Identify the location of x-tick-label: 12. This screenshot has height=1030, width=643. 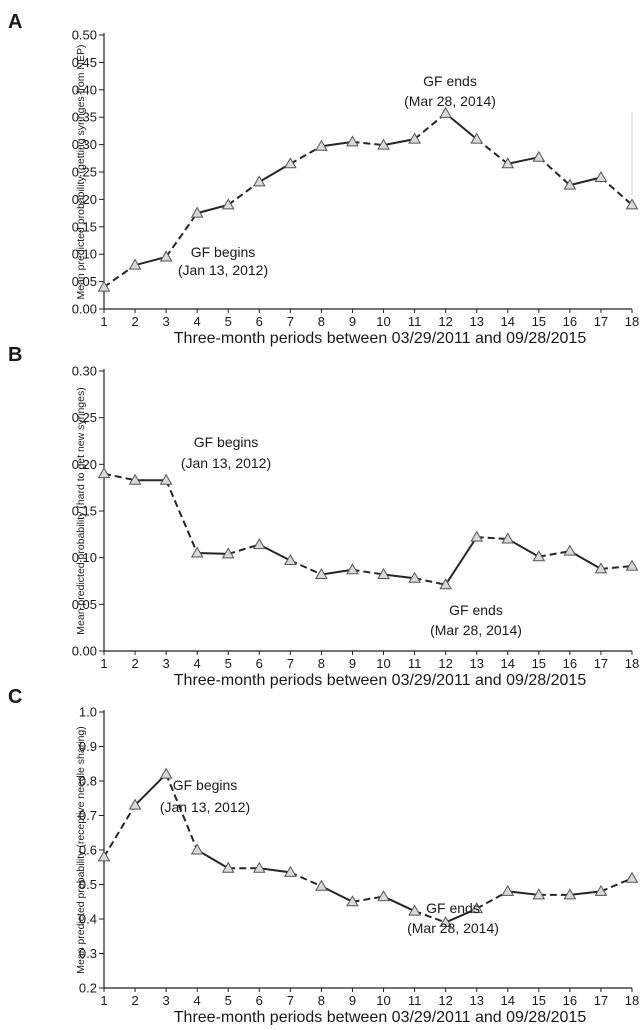
(445, 321).